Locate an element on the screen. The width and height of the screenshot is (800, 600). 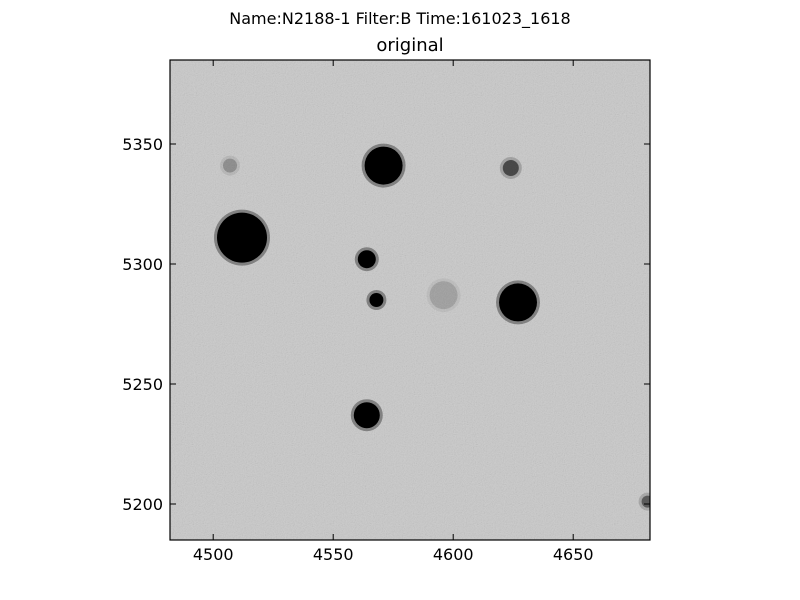
x-tick-label-3: 4650 is located at coordinates (573, 554).